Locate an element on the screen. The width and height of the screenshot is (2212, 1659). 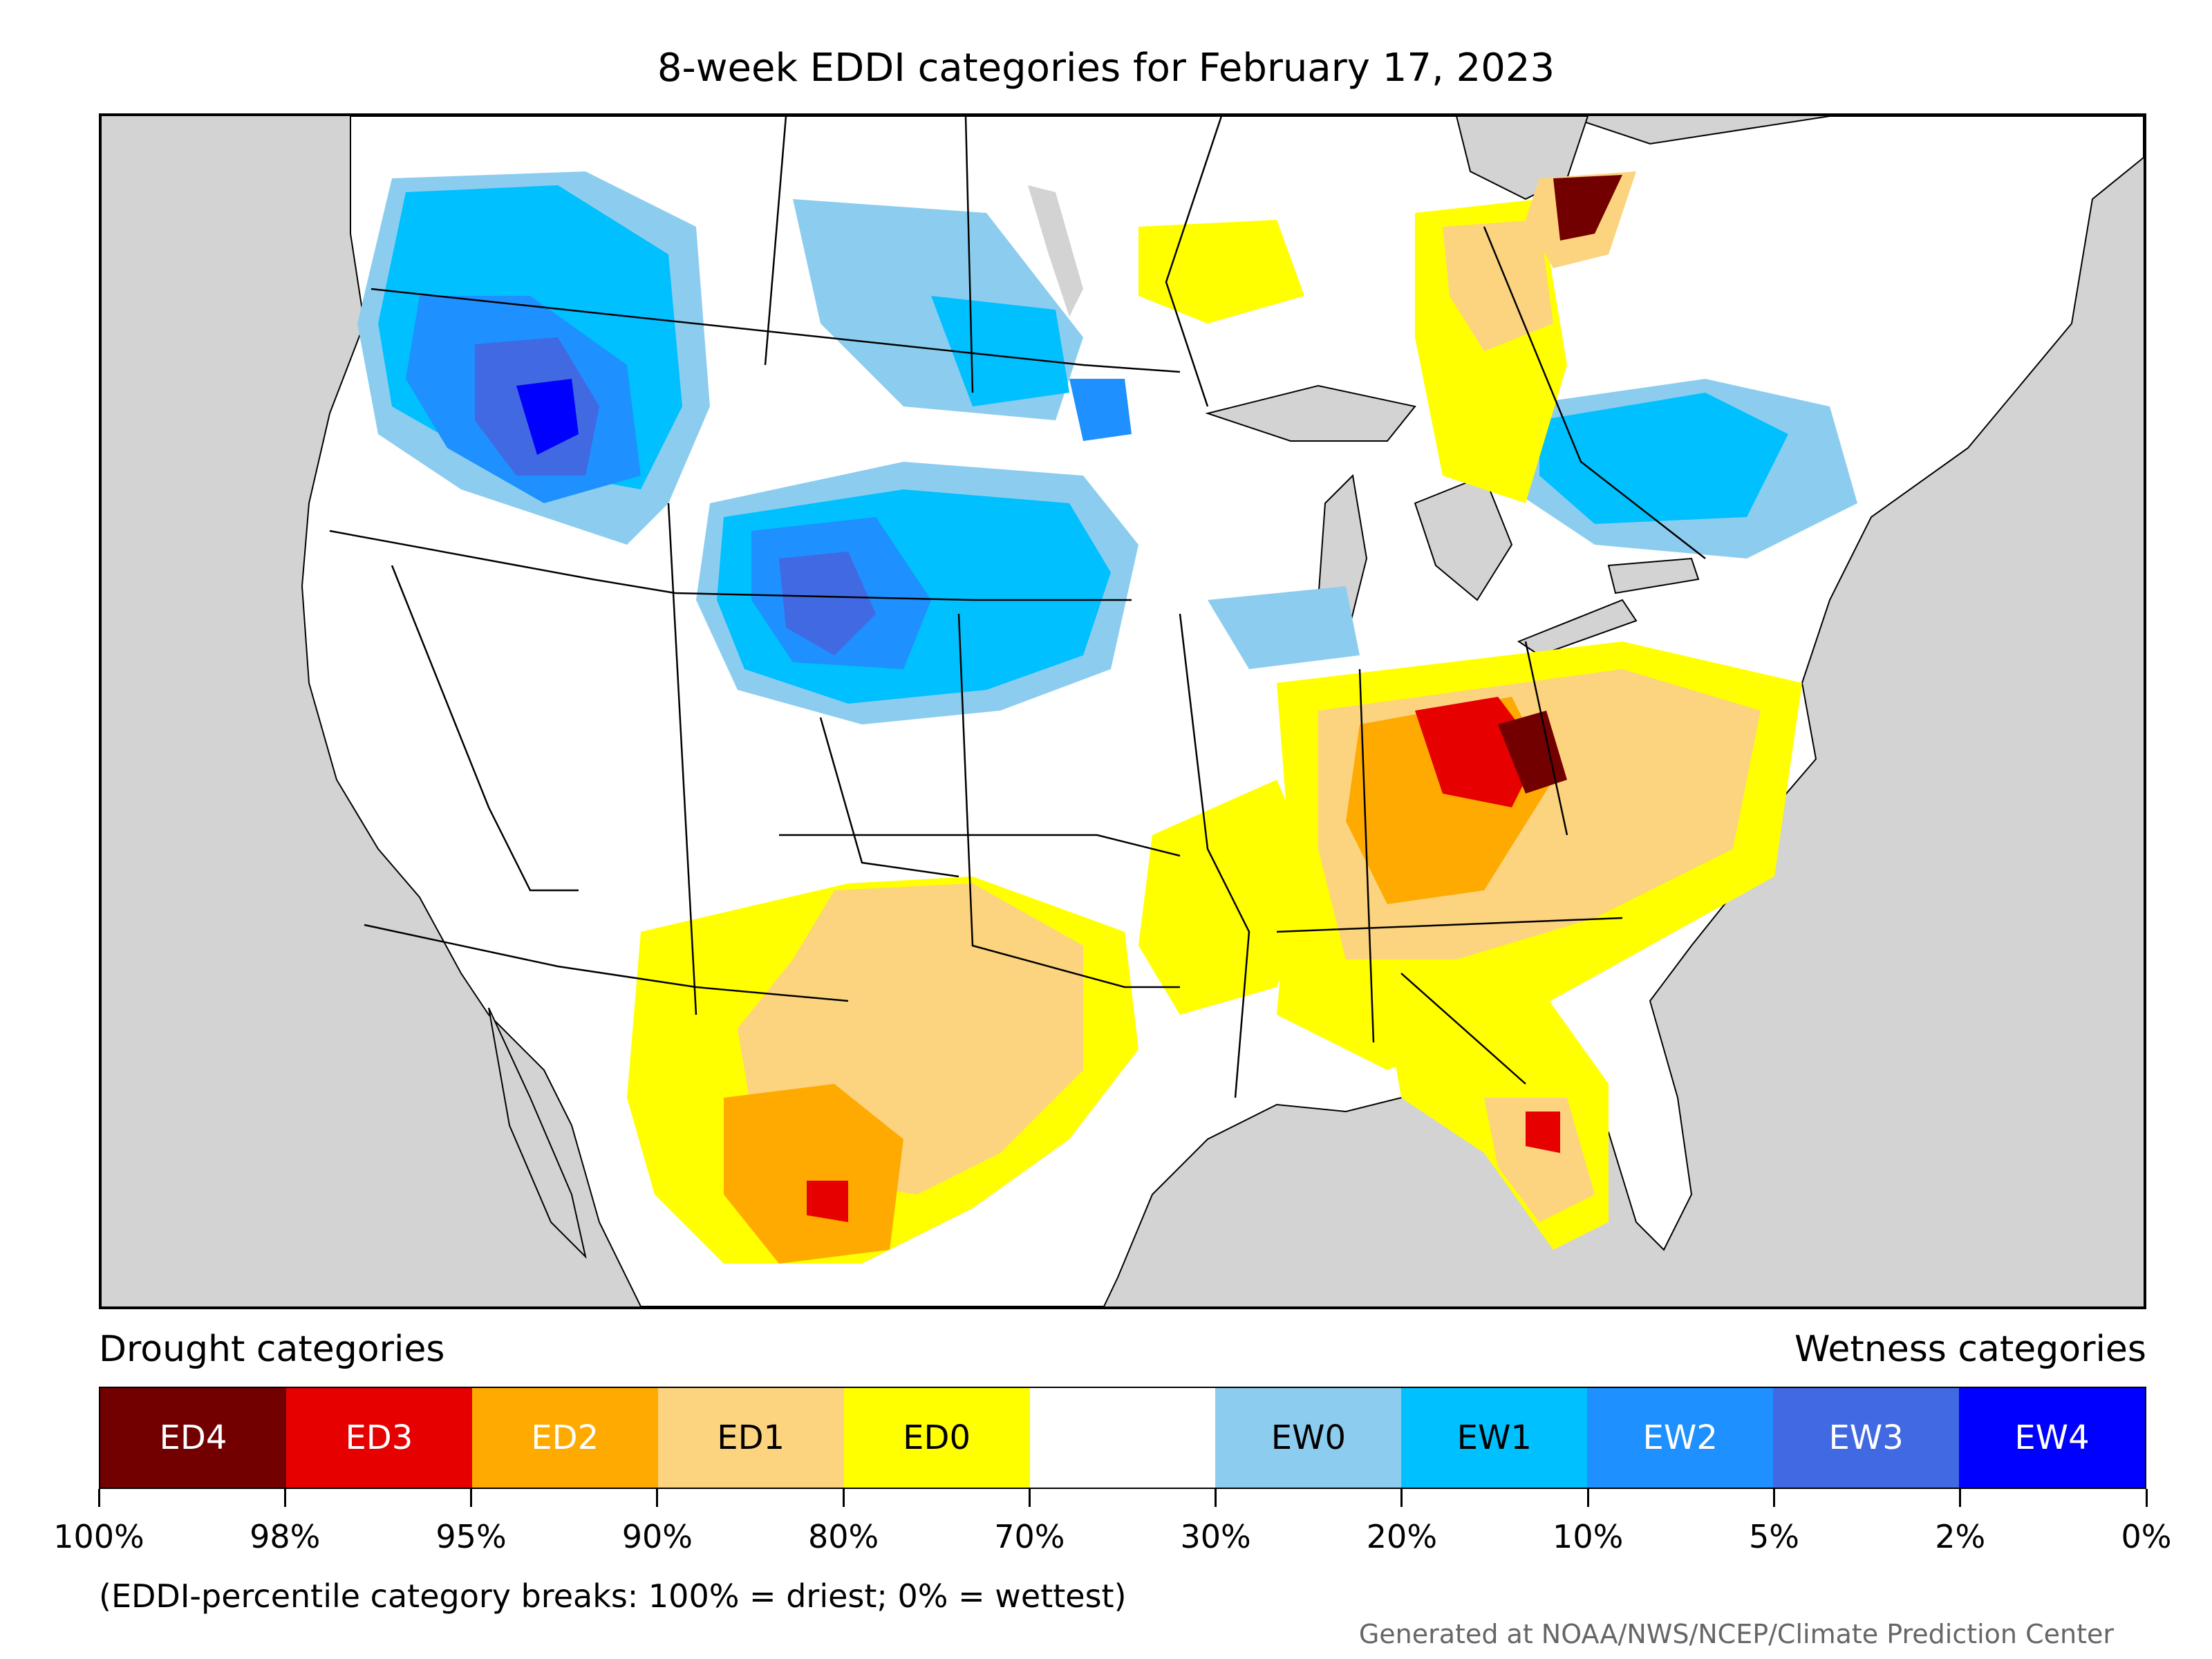
colorbar-cell-ed1: ED1 is located at coordinates (751, 1438).